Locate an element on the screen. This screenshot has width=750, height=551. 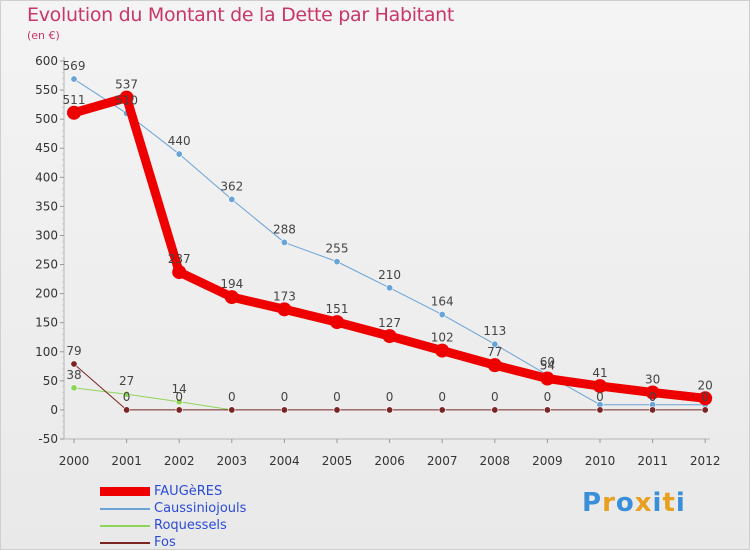
logo-letter: t is located at coordinates (669, 503).